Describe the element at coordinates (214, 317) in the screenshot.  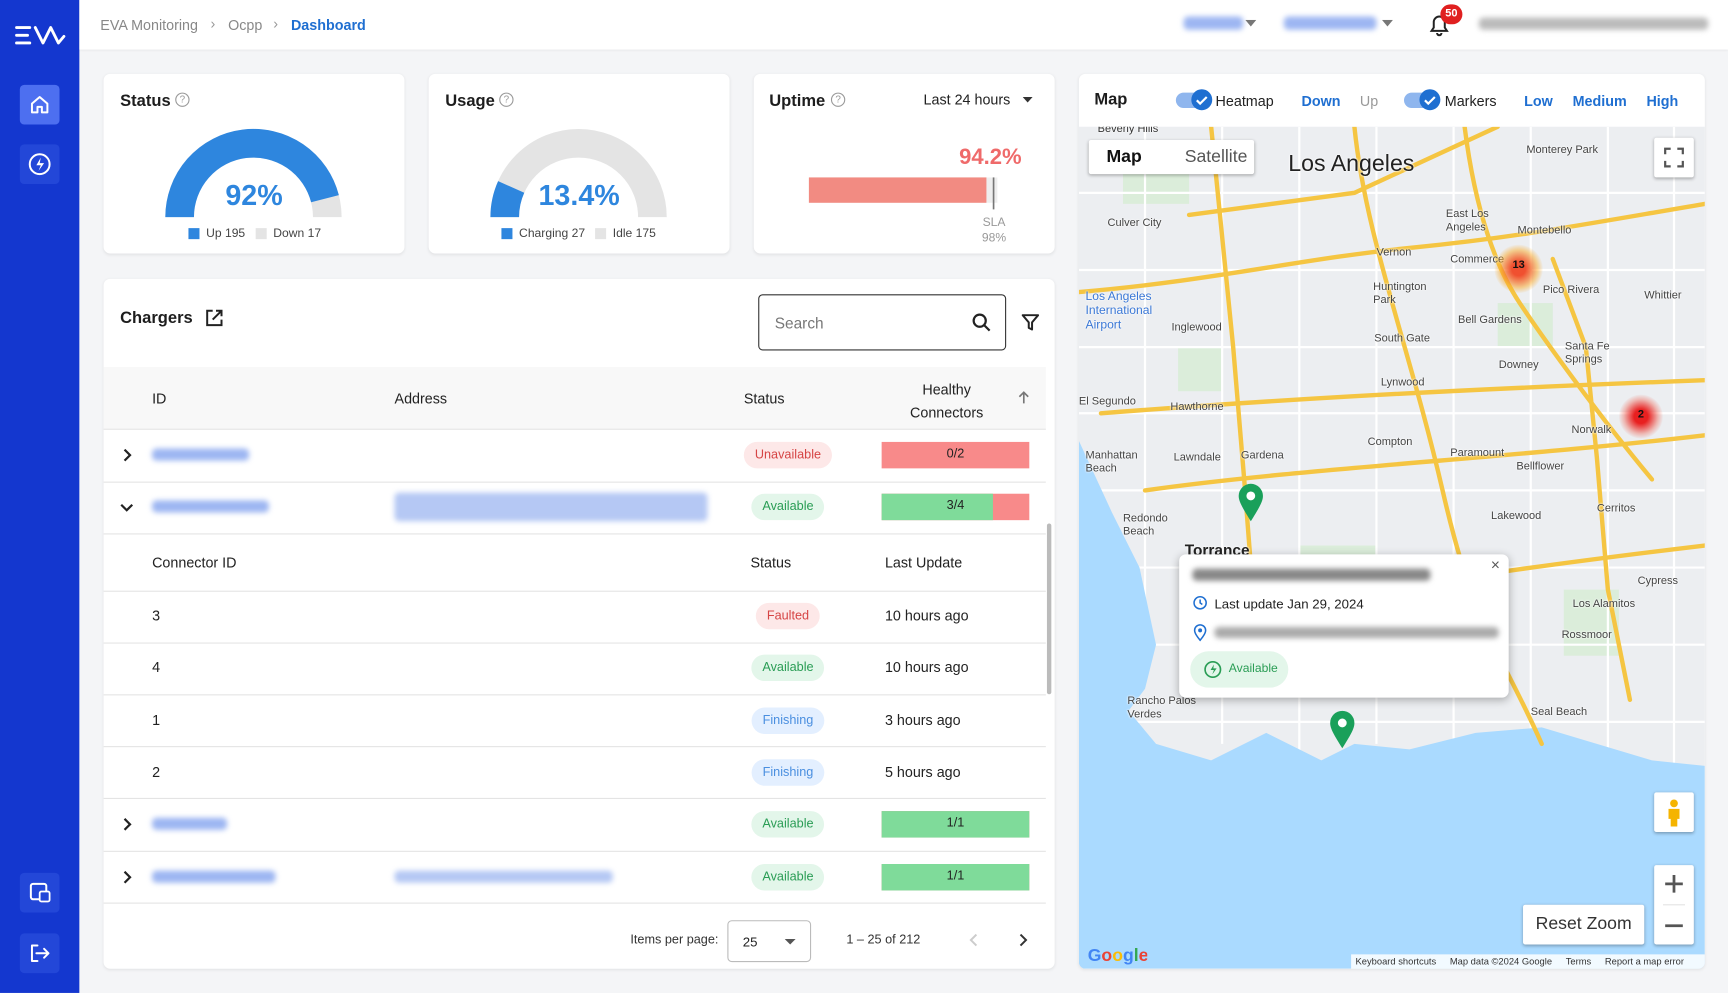
I see `open-link-icon` at that location.